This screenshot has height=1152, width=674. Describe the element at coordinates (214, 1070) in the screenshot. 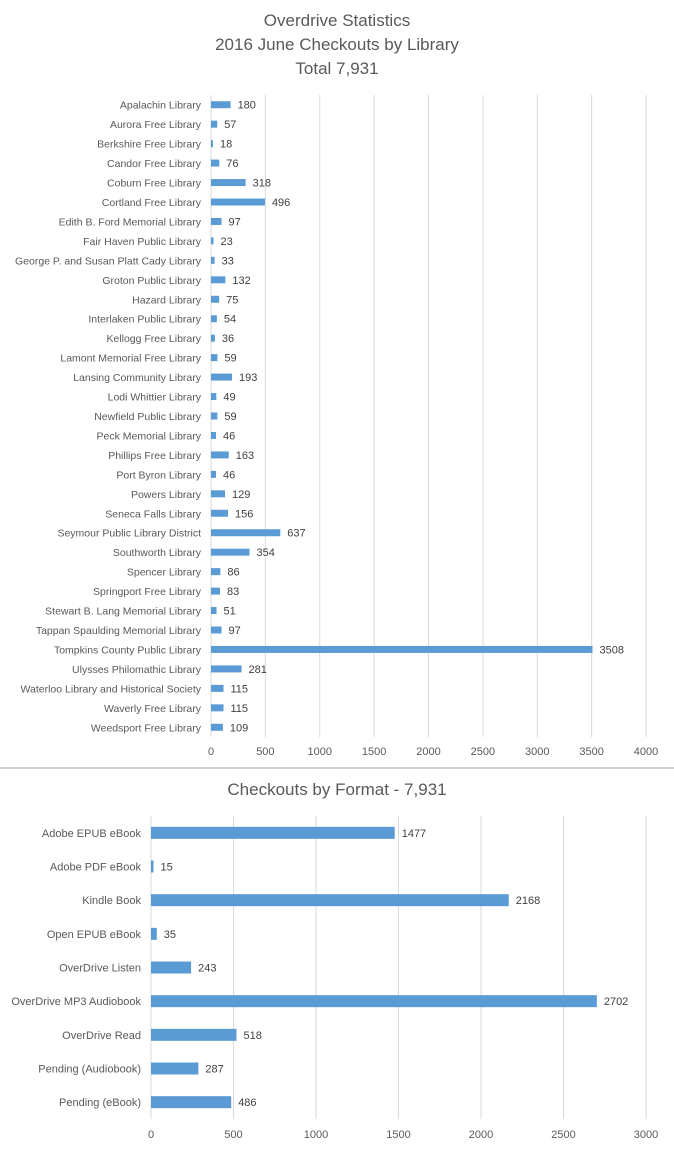

I see `data-label: 287` at that location.